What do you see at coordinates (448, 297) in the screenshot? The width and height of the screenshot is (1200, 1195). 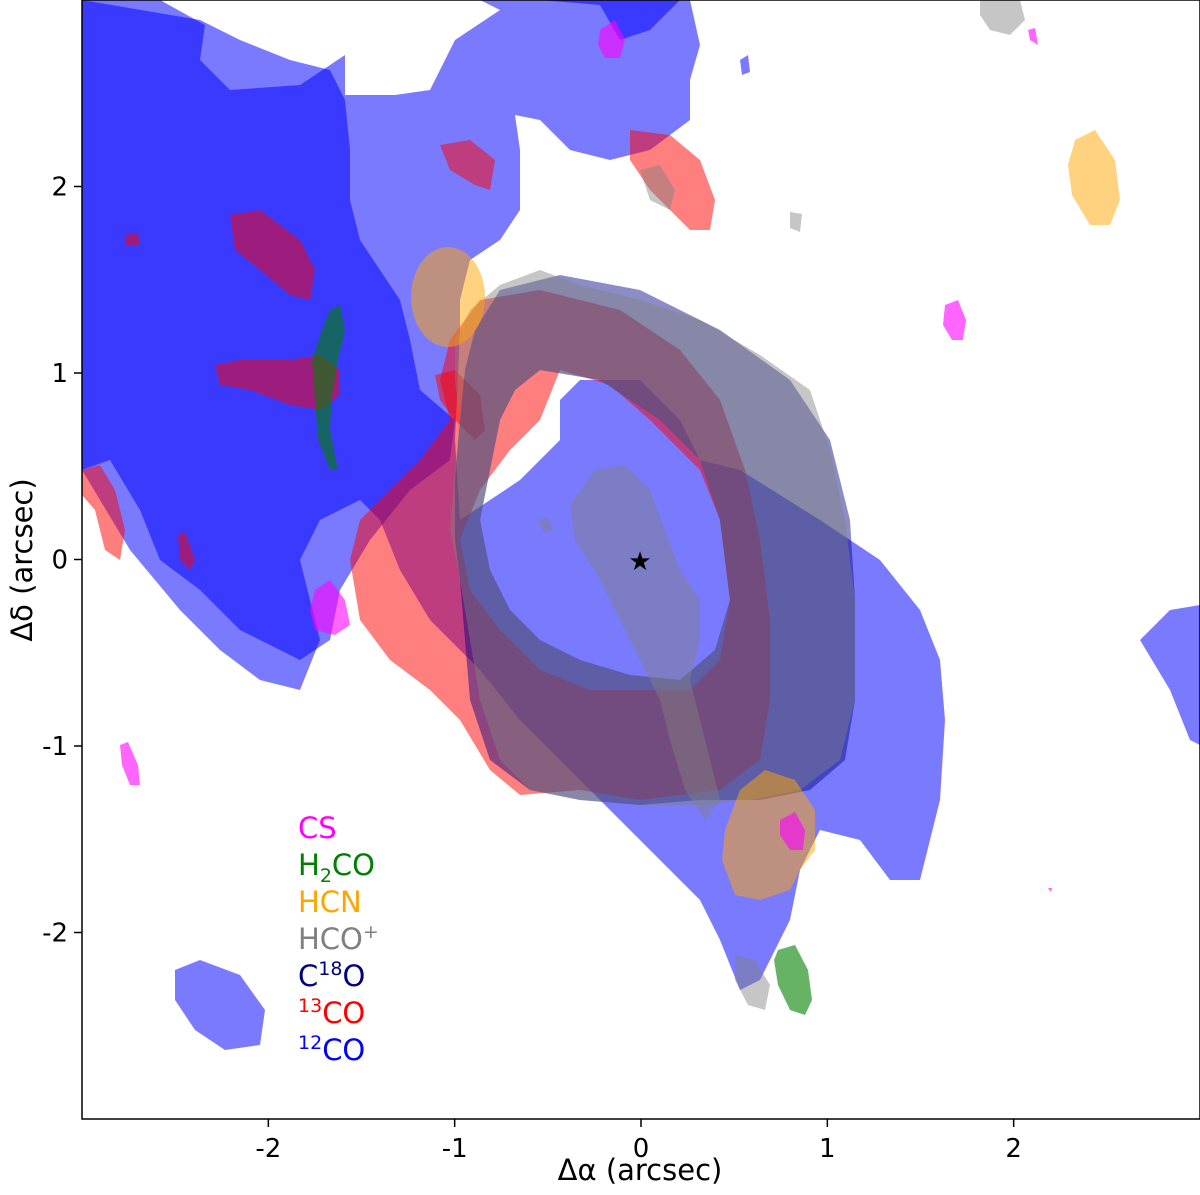 I see `contour-hcn-a` at bounding box center [448, 297].